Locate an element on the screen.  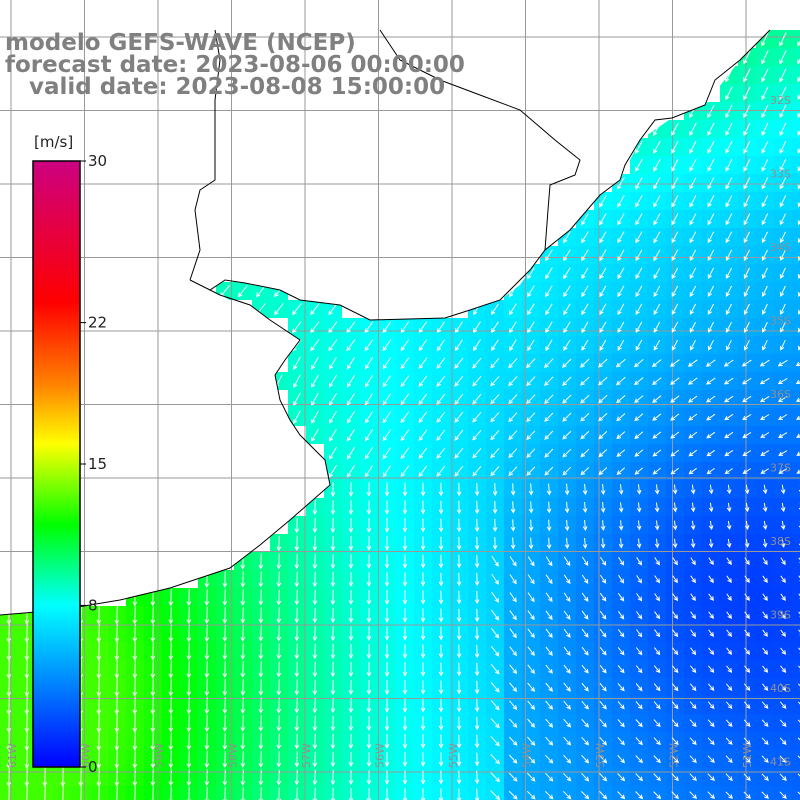
latitude-label: 40S is located at coordinates (780, 688).